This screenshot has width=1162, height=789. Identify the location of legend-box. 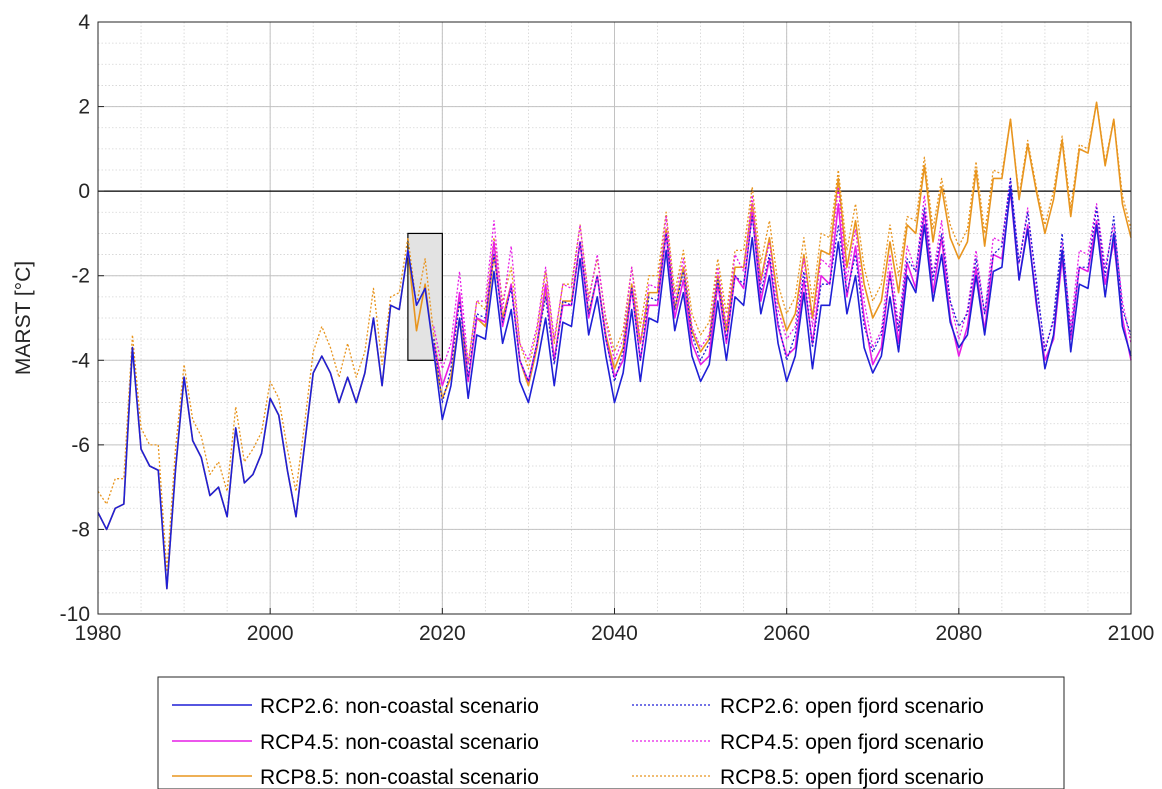
(611, 732).